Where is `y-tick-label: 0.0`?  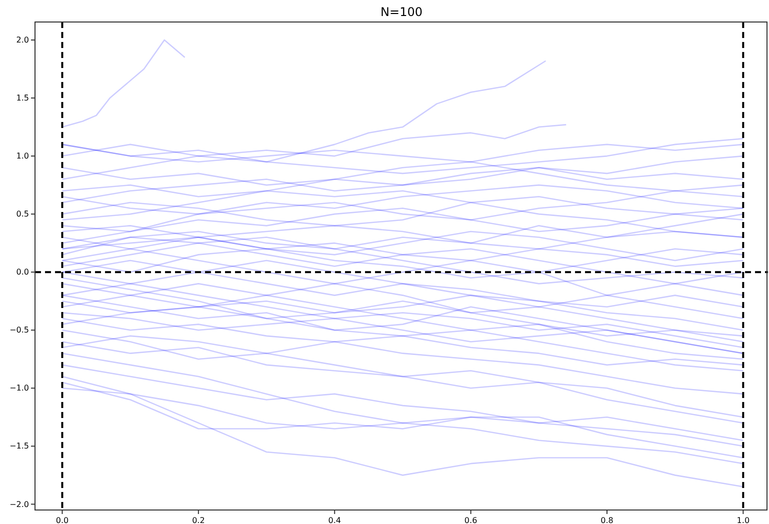
y-tick-label: 0.0 is located at coordinates (22, 272).